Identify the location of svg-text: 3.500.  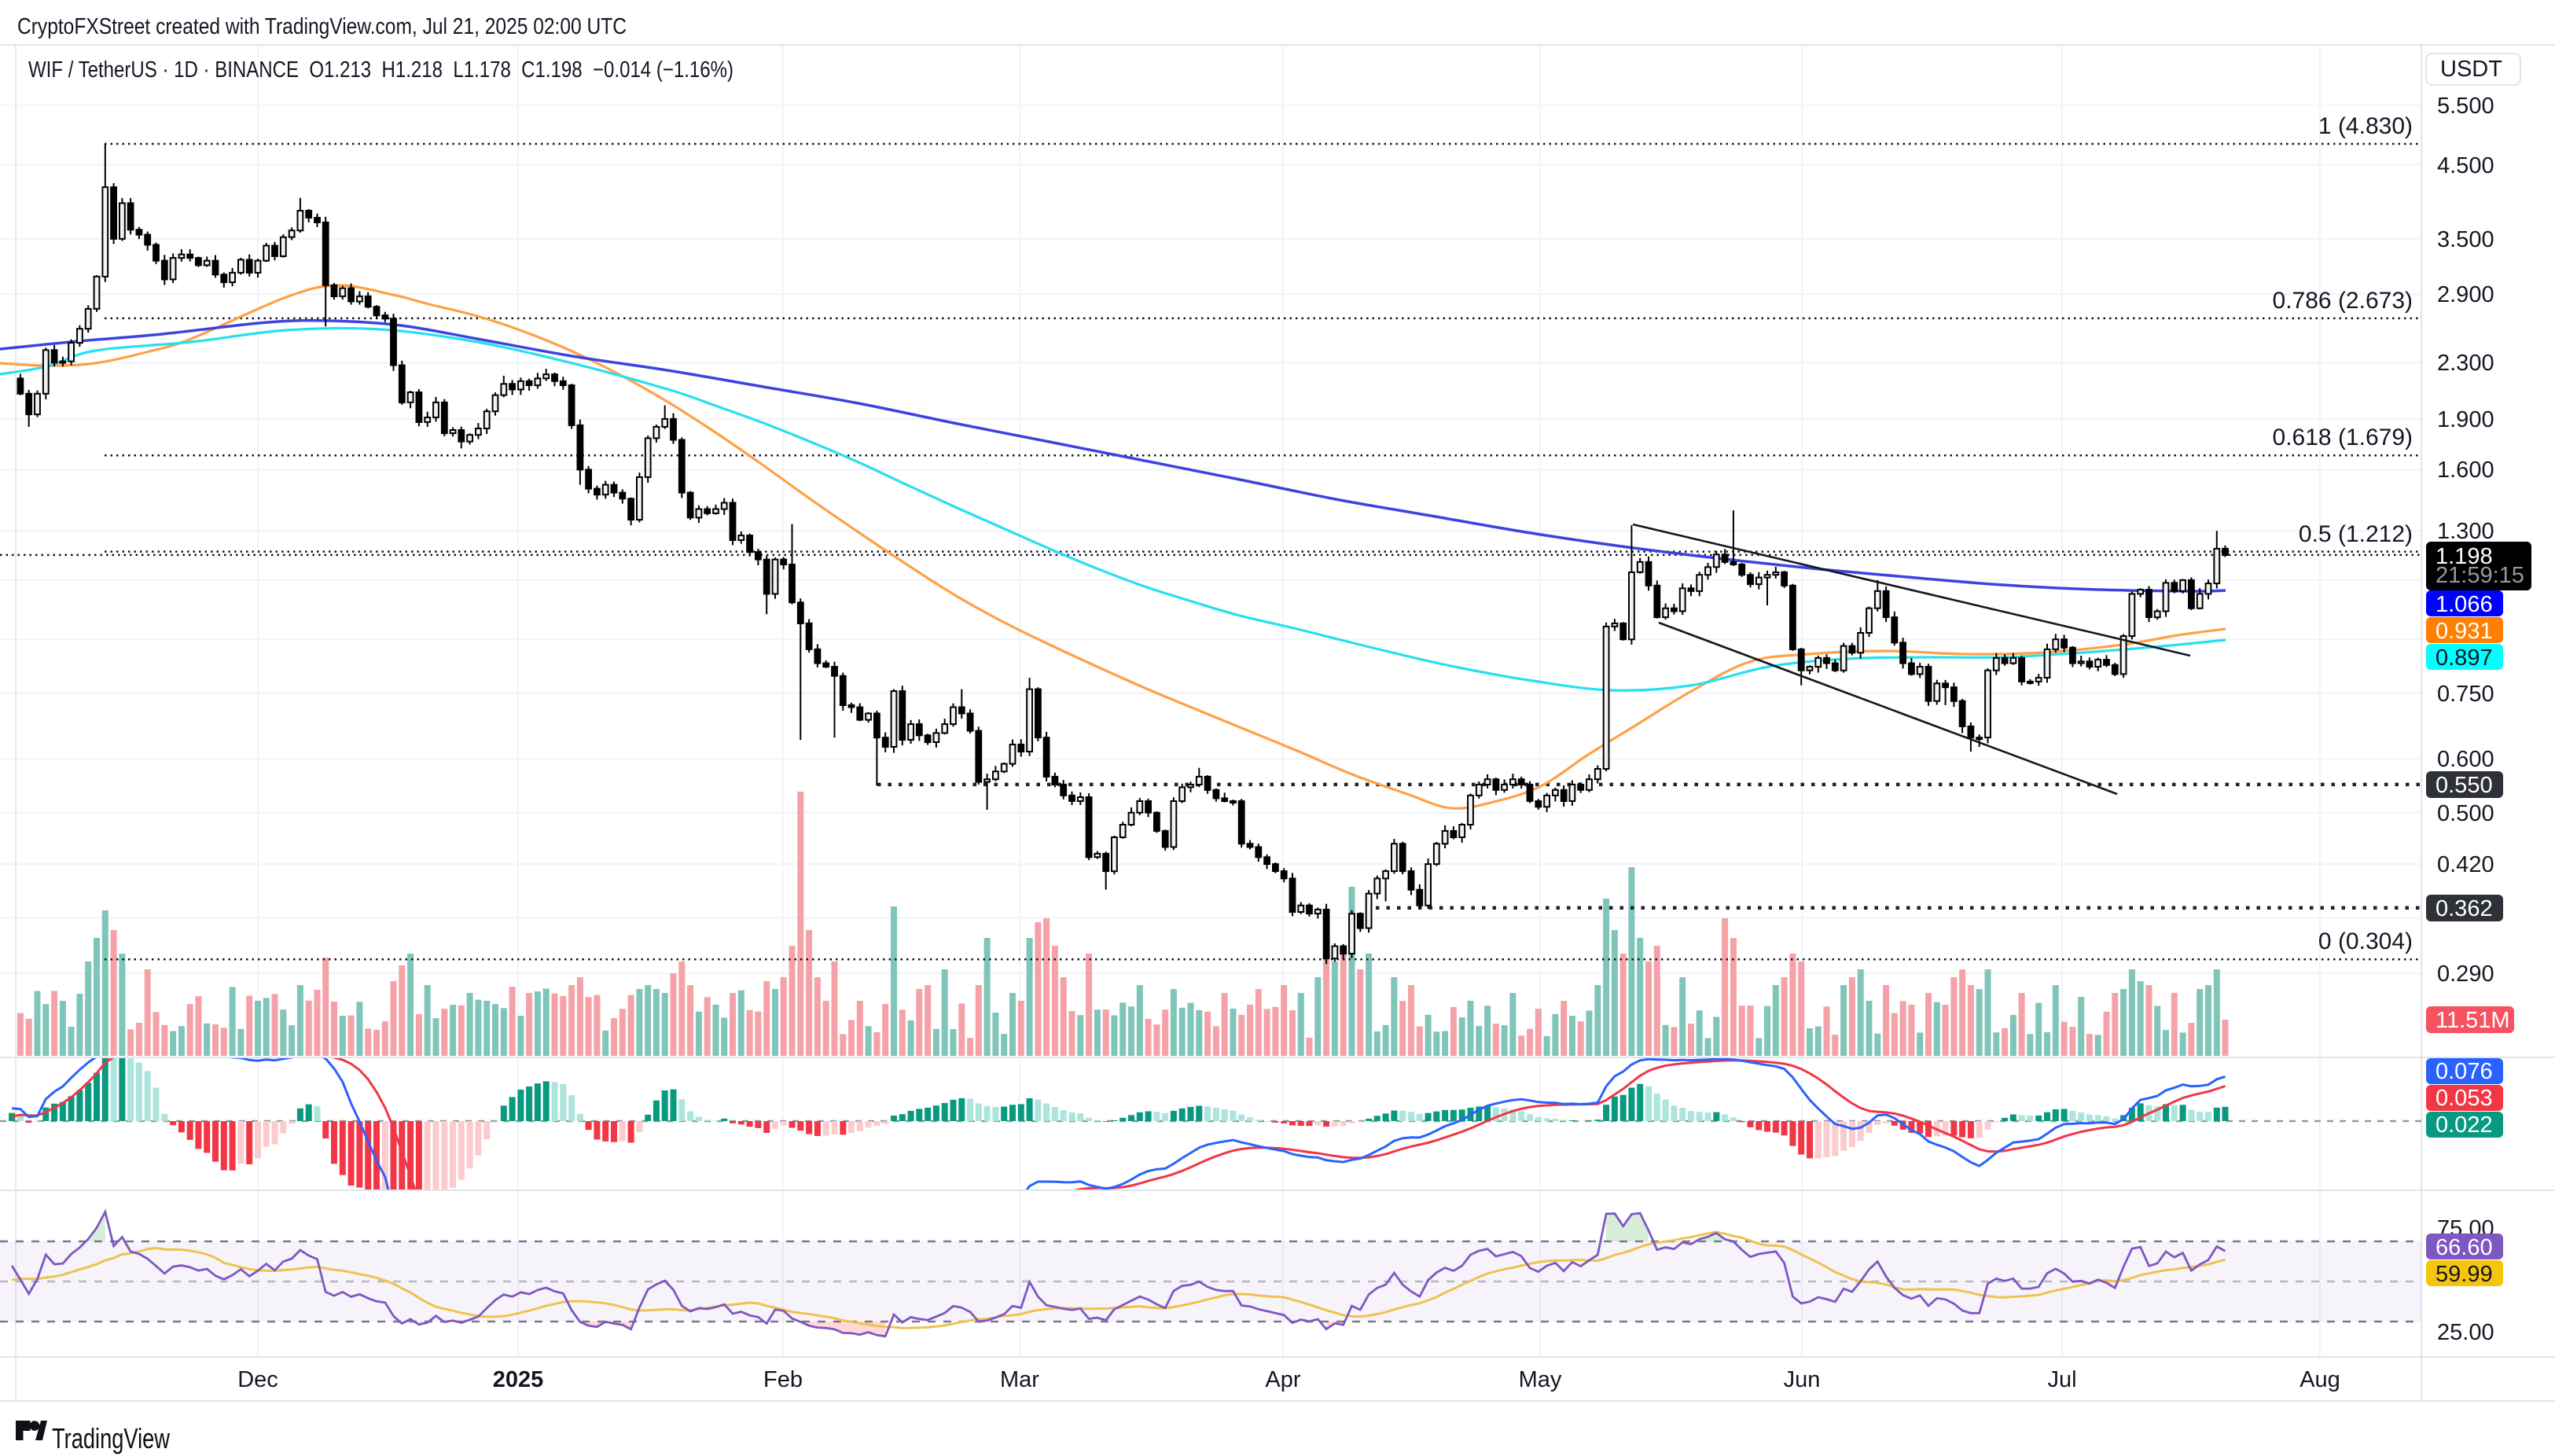
(2465, 239).